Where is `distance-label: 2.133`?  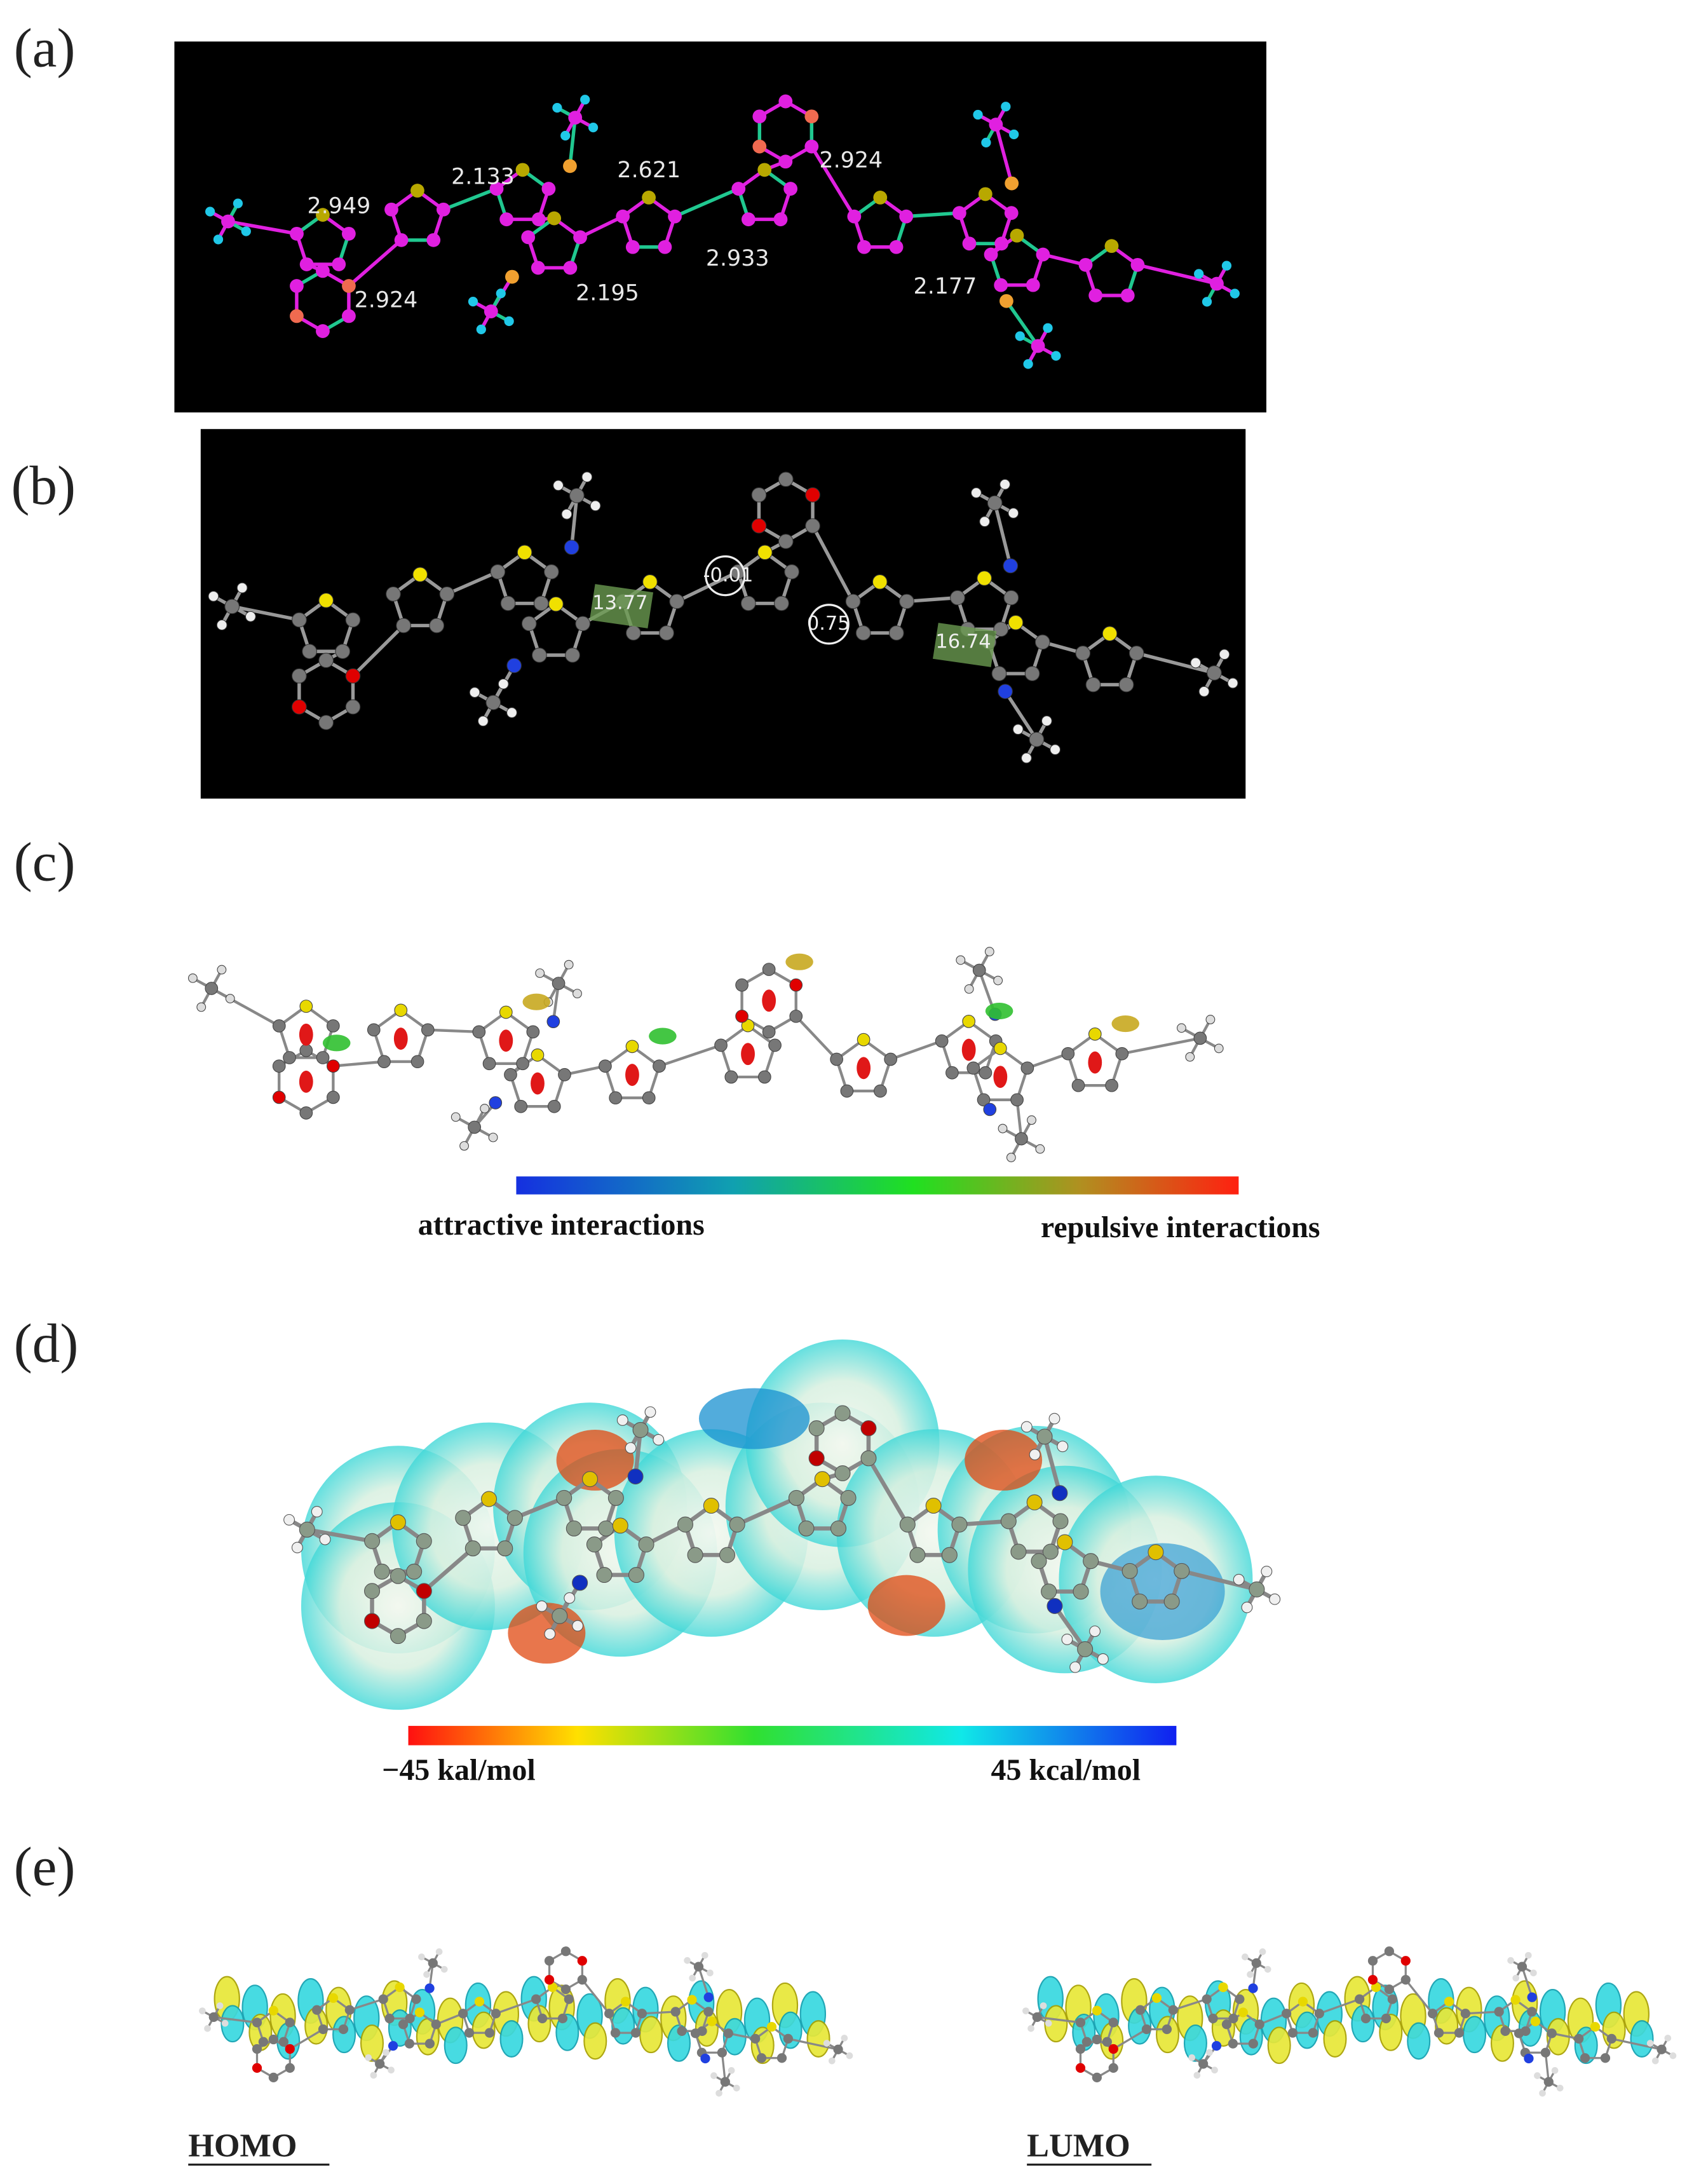
distance-label: 2.133 is located at coordinates (483, 177).